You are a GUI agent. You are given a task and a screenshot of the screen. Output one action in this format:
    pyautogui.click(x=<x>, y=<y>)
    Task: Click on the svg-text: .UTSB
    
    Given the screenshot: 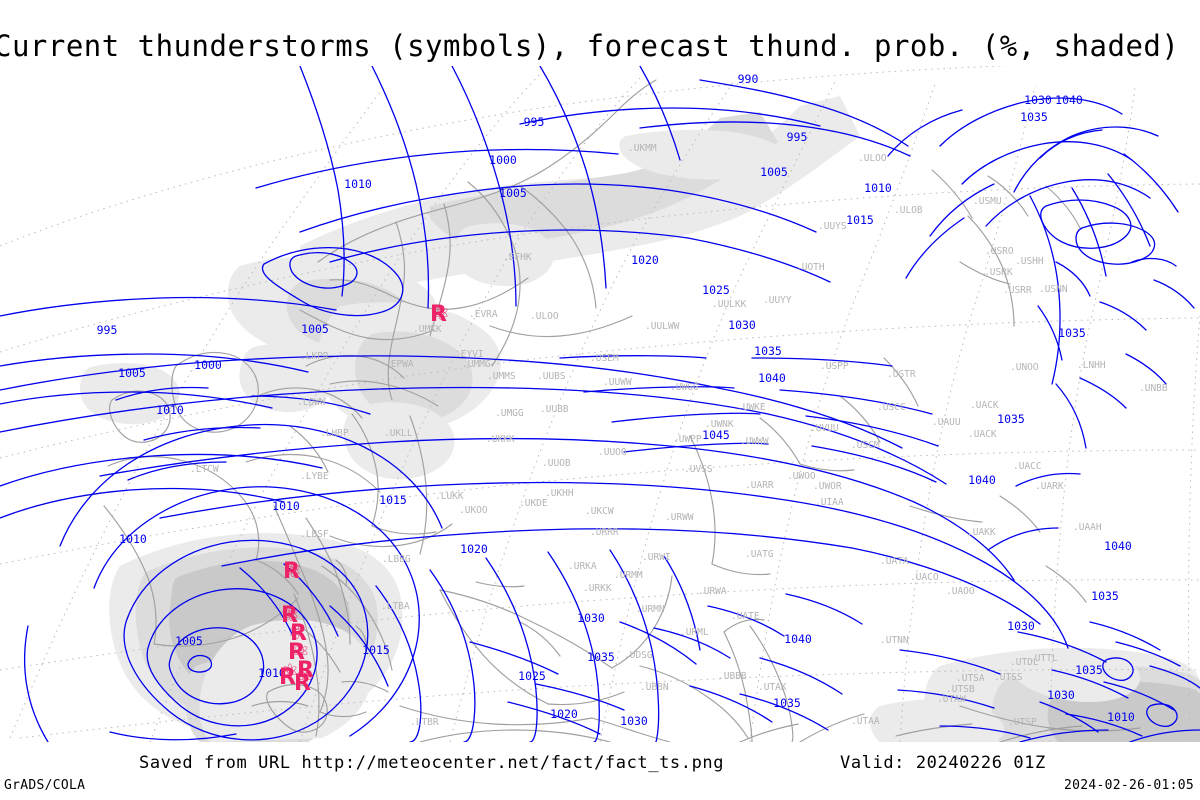 What is the action you would take?
    pyautogui.click(x=960, y=689)
    